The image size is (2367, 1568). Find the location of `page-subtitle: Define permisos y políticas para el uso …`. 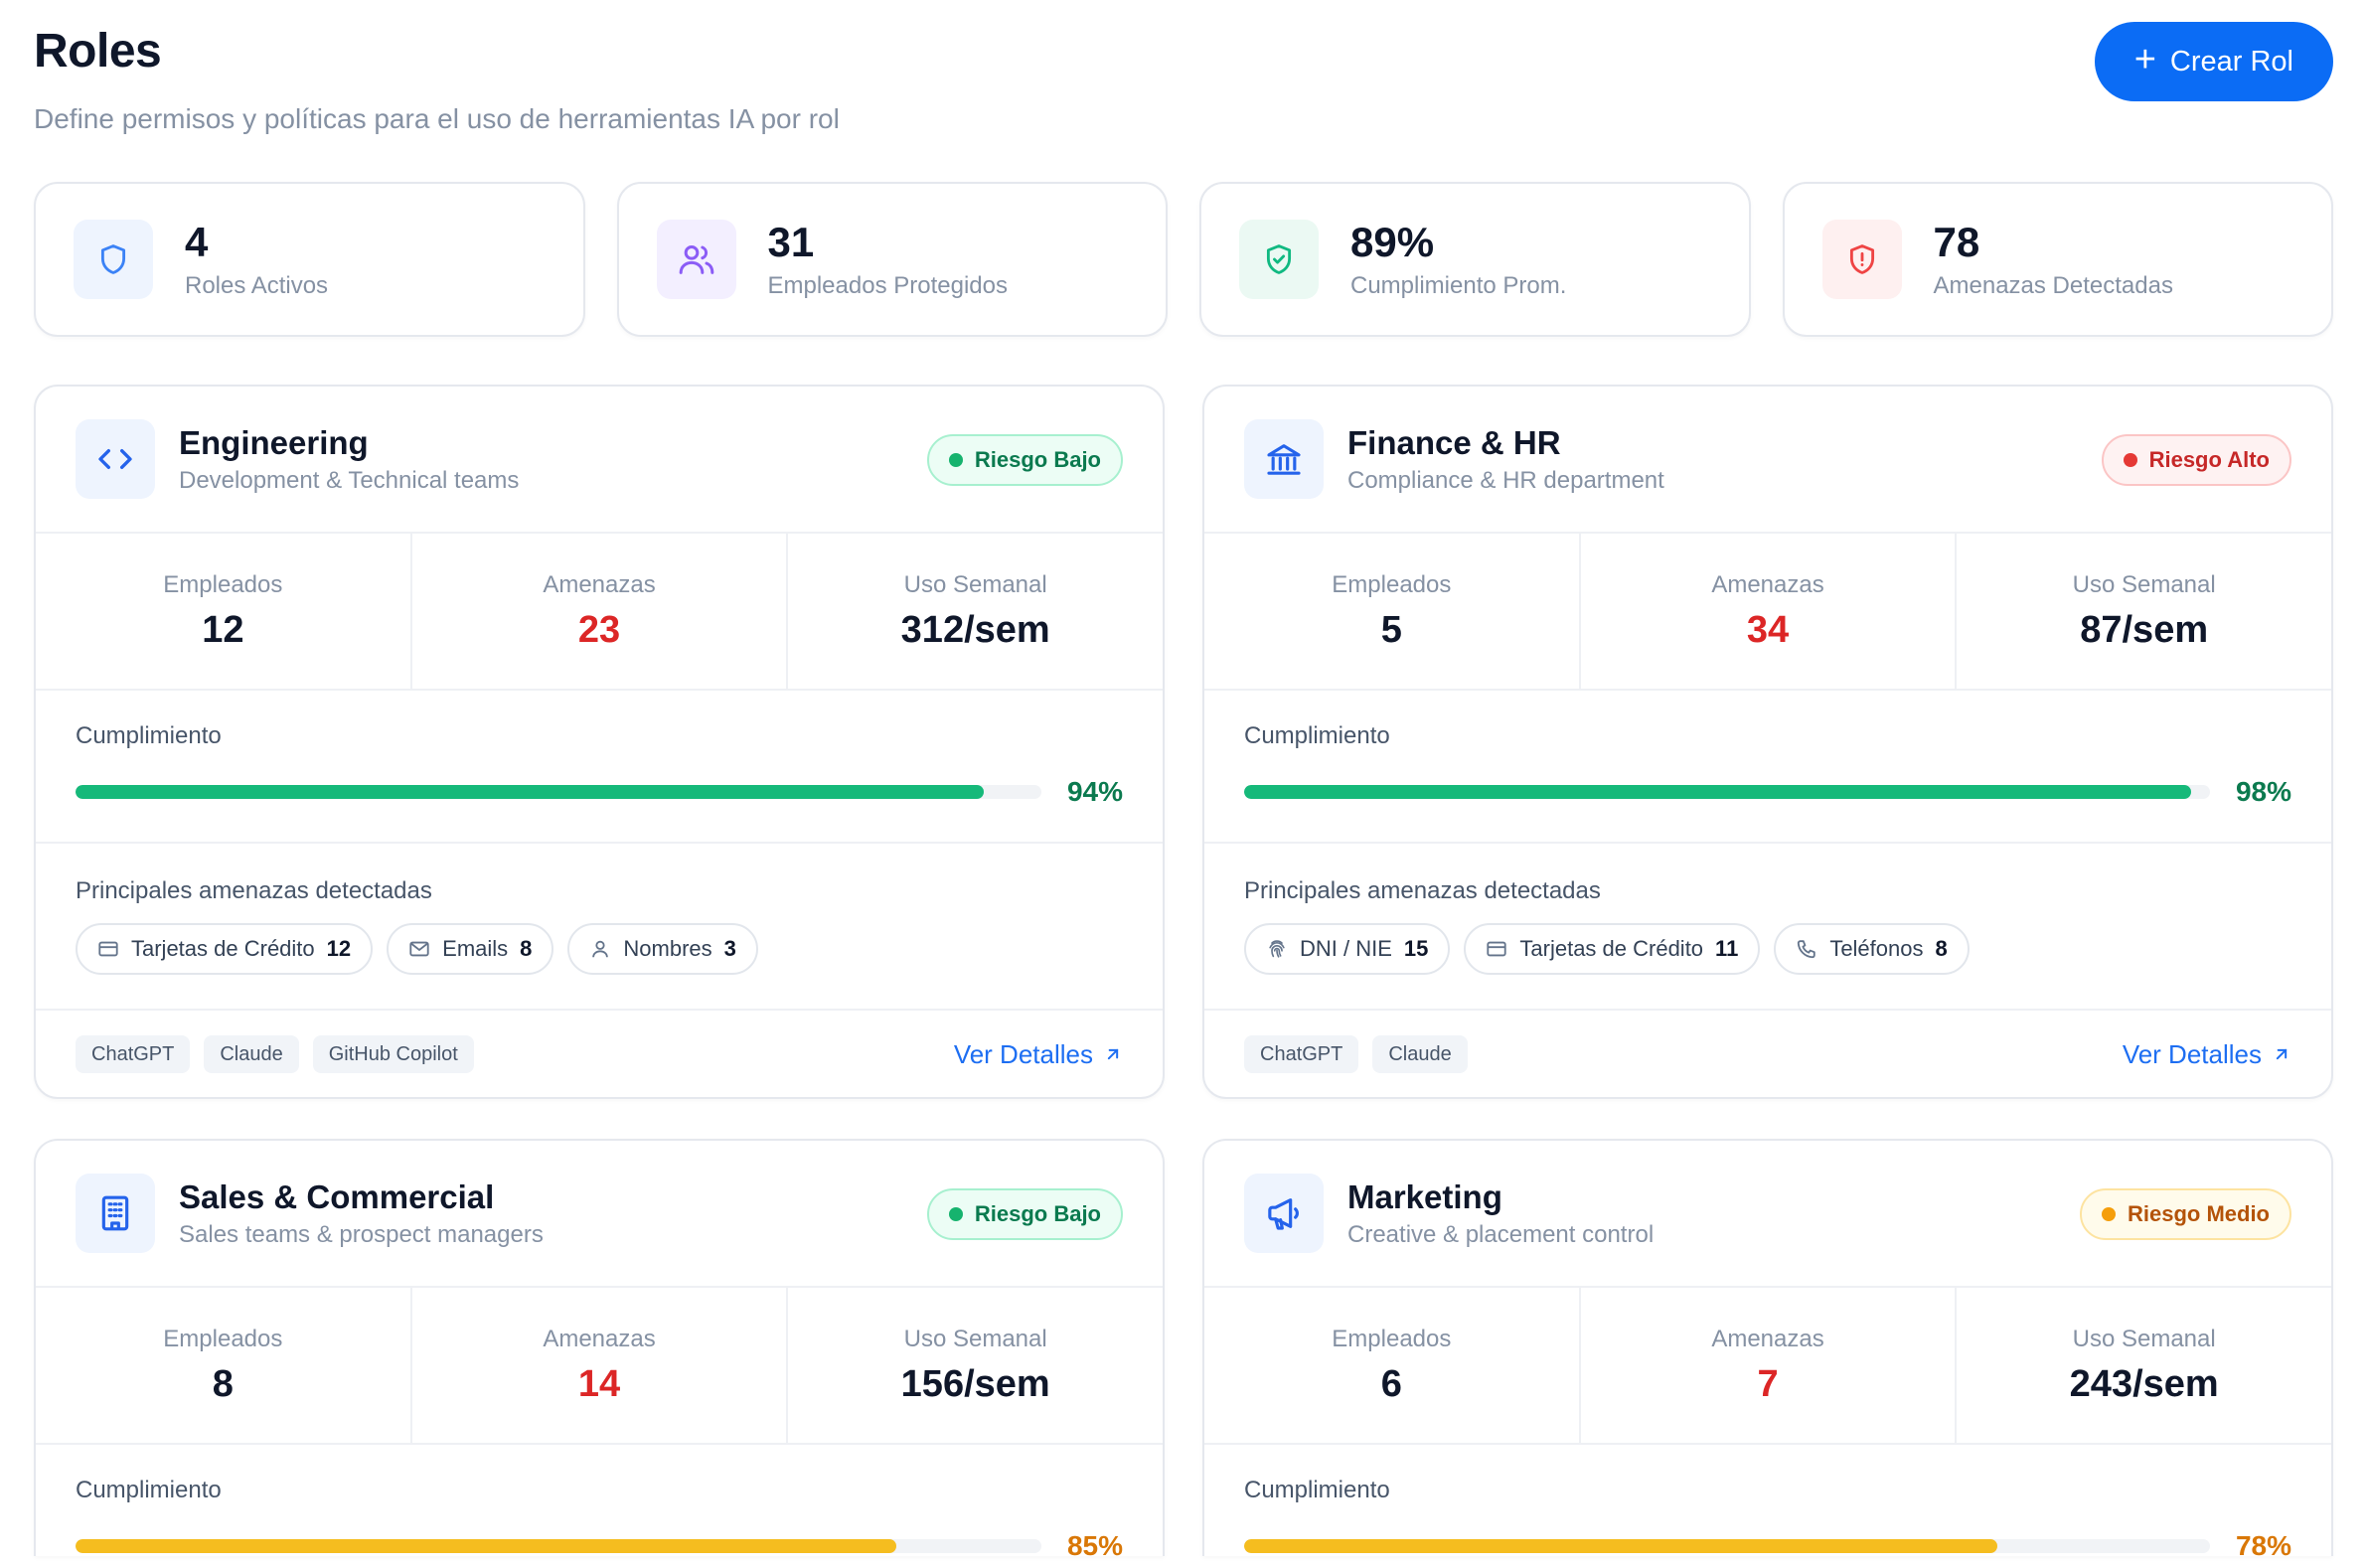

page-subtitle: Define permisos y políticas para el uso … is located at coordinates (437, 118).